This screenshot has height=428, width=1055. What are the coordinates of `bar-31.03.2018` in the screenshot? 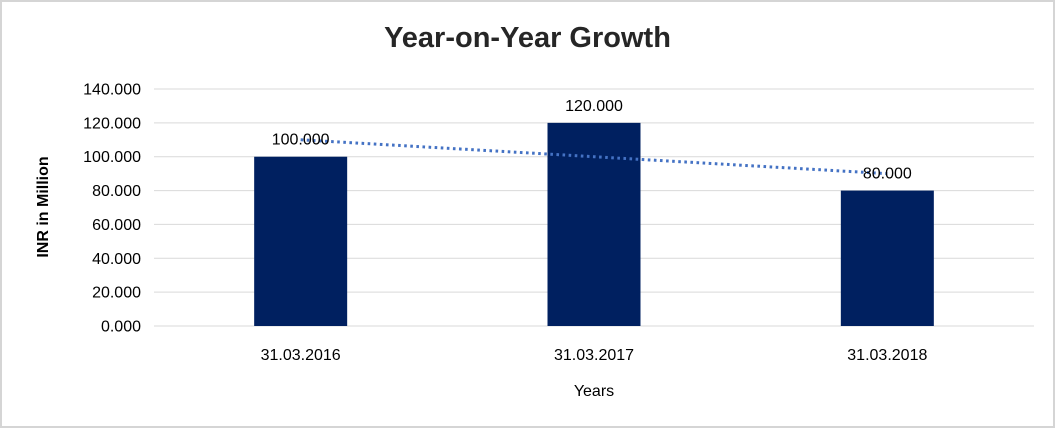 It's located at (887, 258).